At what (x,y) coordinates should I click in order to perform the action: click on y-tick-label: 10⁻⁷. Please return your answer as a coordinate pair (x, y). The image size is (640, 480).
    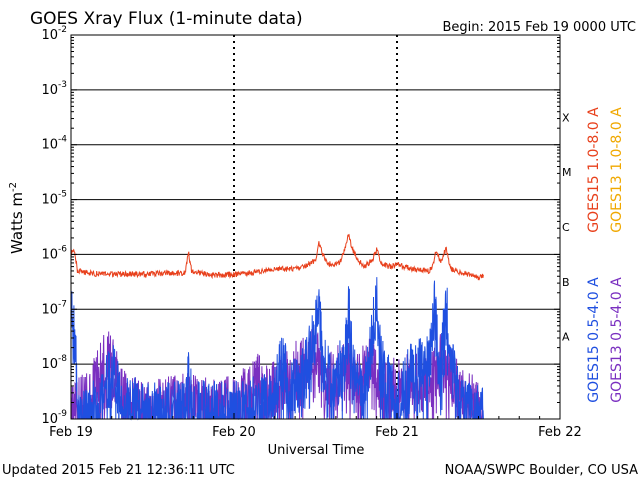
    Looking at the image, I should click on (54, 308).